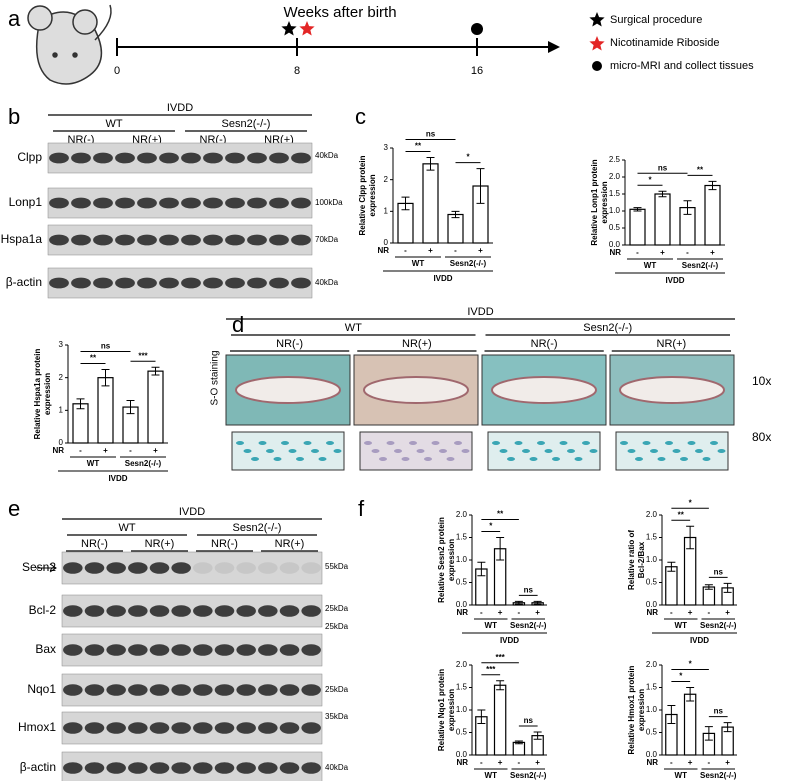 This screenshot has height=781, width=786. Describe the element at coordinates (215, 377) in the screenshot. I see `label: S-O staining` at that location.